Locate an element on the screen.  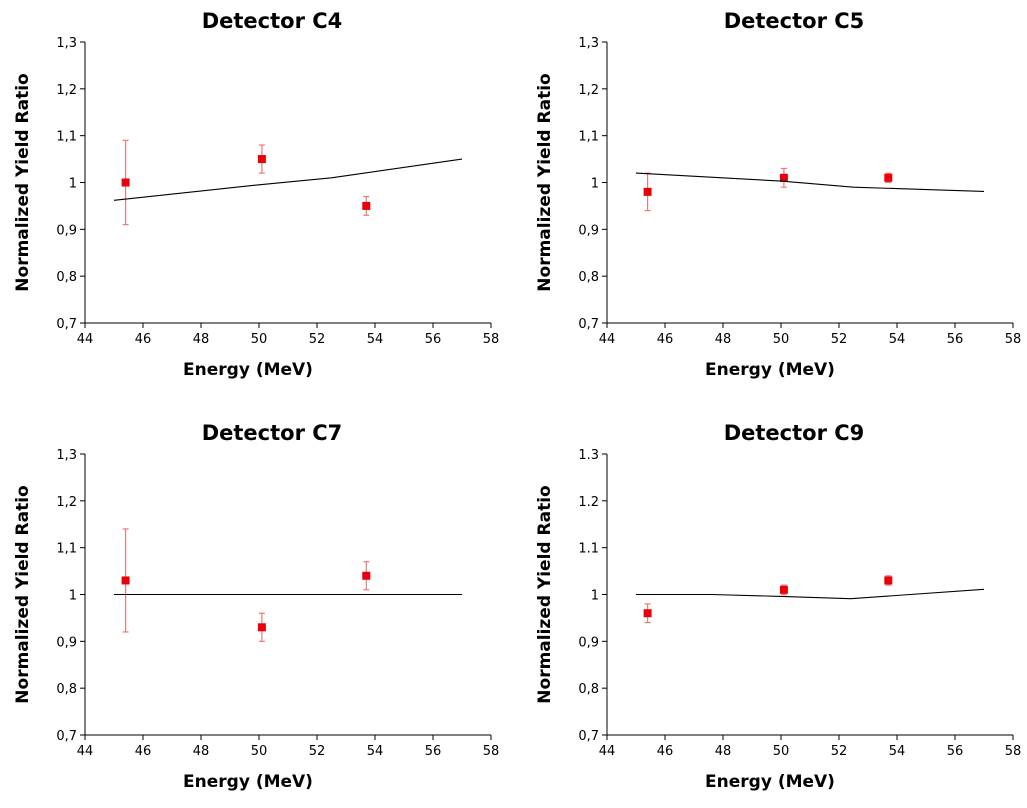
chart-title: Detector C4 is located at coordinates (272, 21).